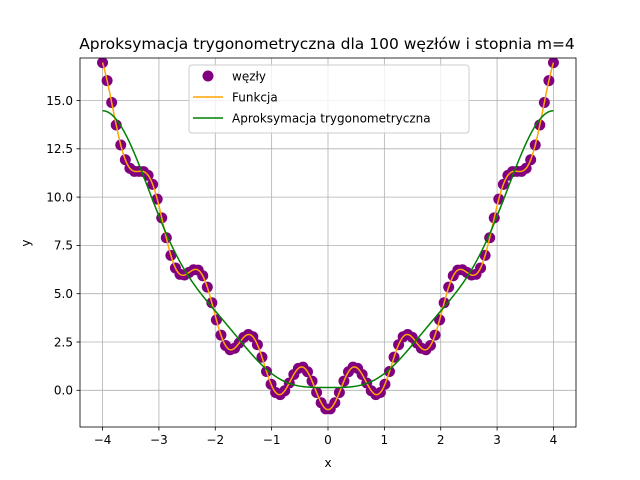  I want to click on y-axis-label: y, so click(26, 242).